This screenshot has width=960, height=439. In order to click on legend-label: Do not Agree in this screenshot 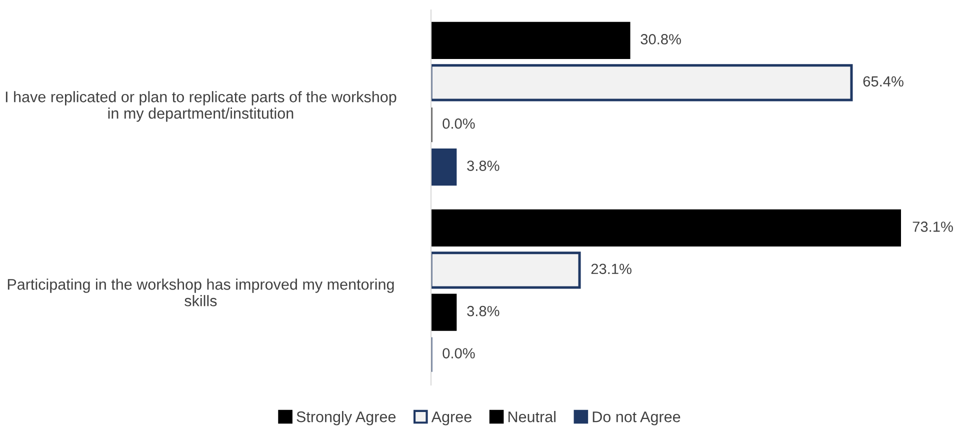, I will do `click(636, 419)`.